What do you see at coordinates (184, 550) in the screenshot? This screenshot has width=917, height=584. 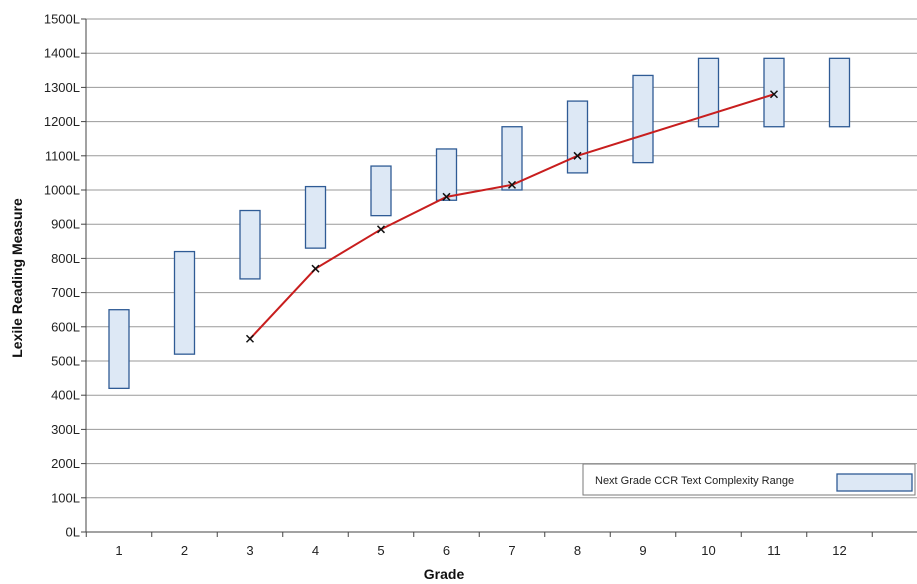 I see `x-tick-label: 2` at bounding box center [184, 550].